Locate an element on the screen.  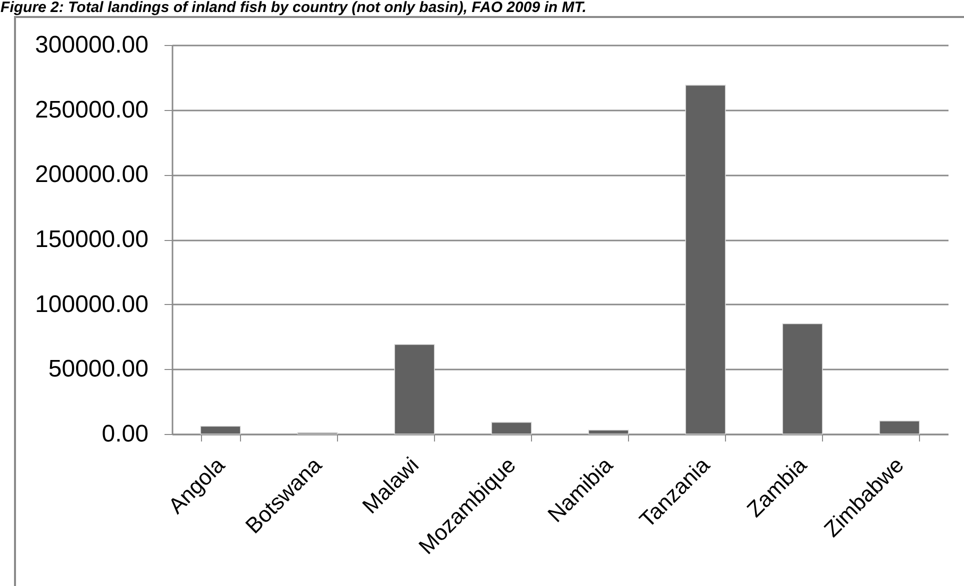
y-tick-label: 50000.00 is located at coordinates (98, 369).